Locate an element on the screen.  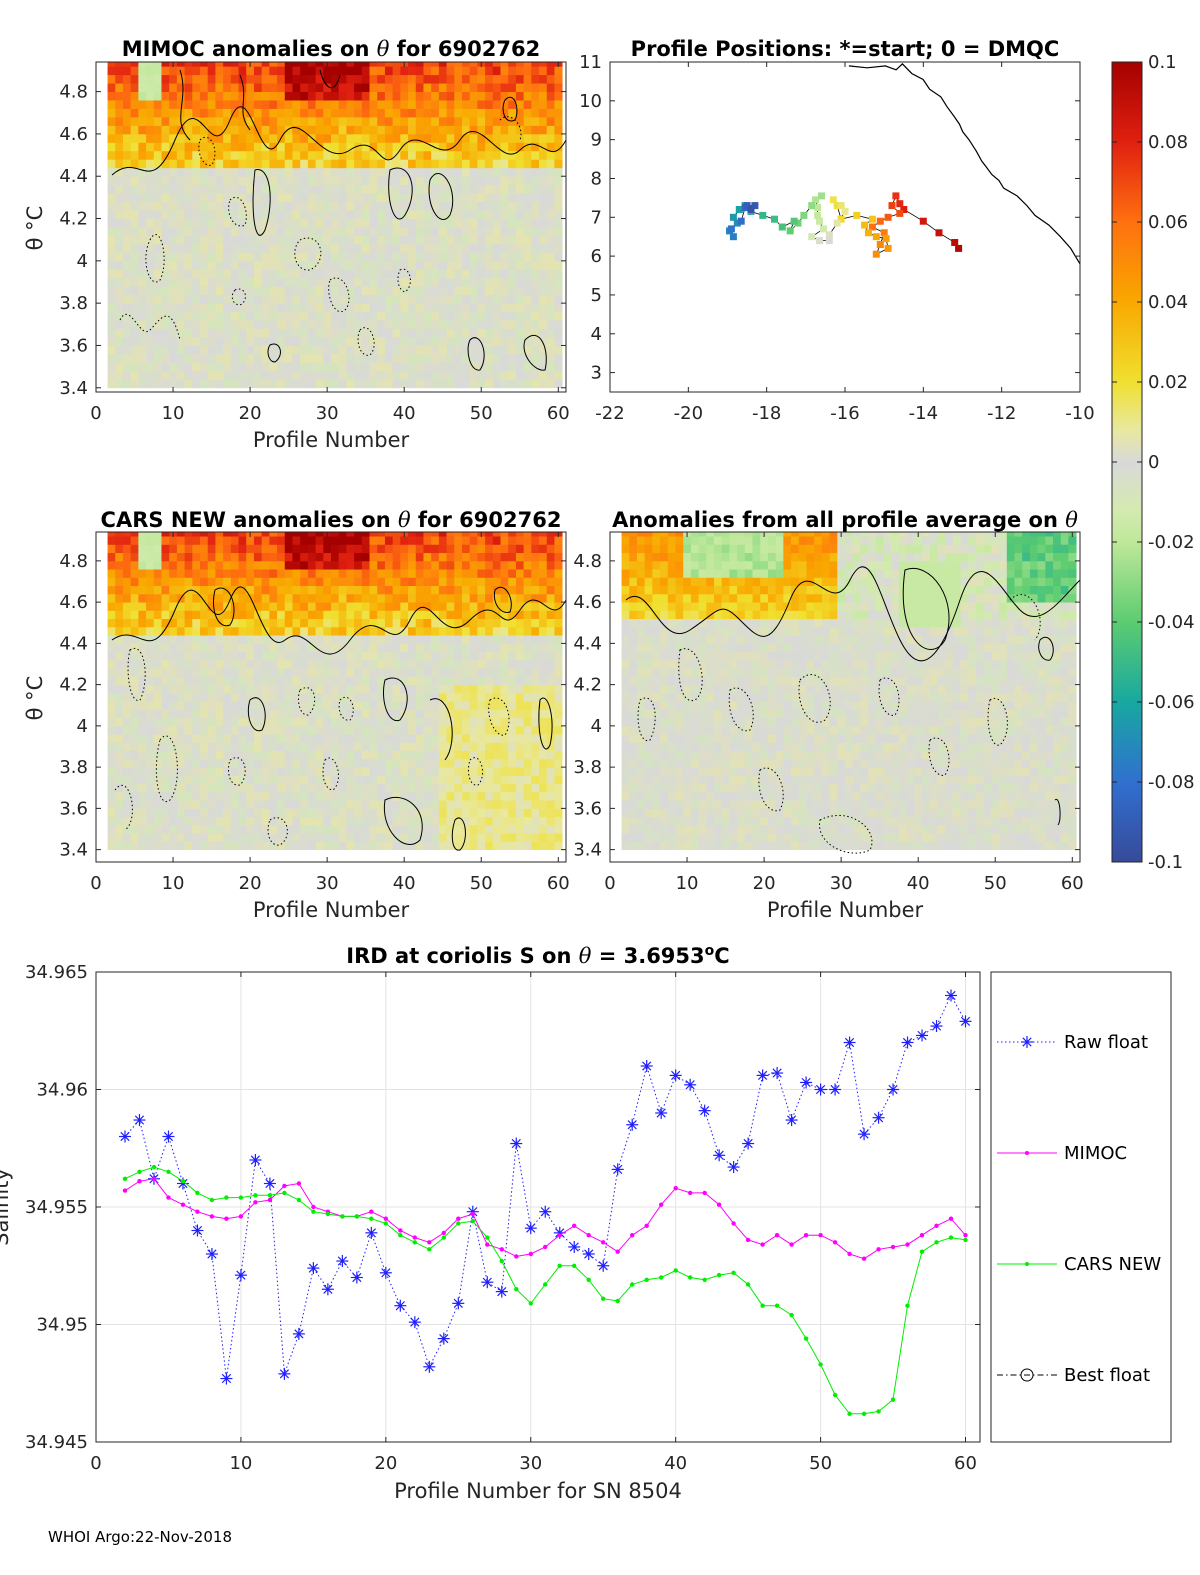
positions-title: Profile Positions: *=start; 0 = DMQC is located at coordinates (845, 49).